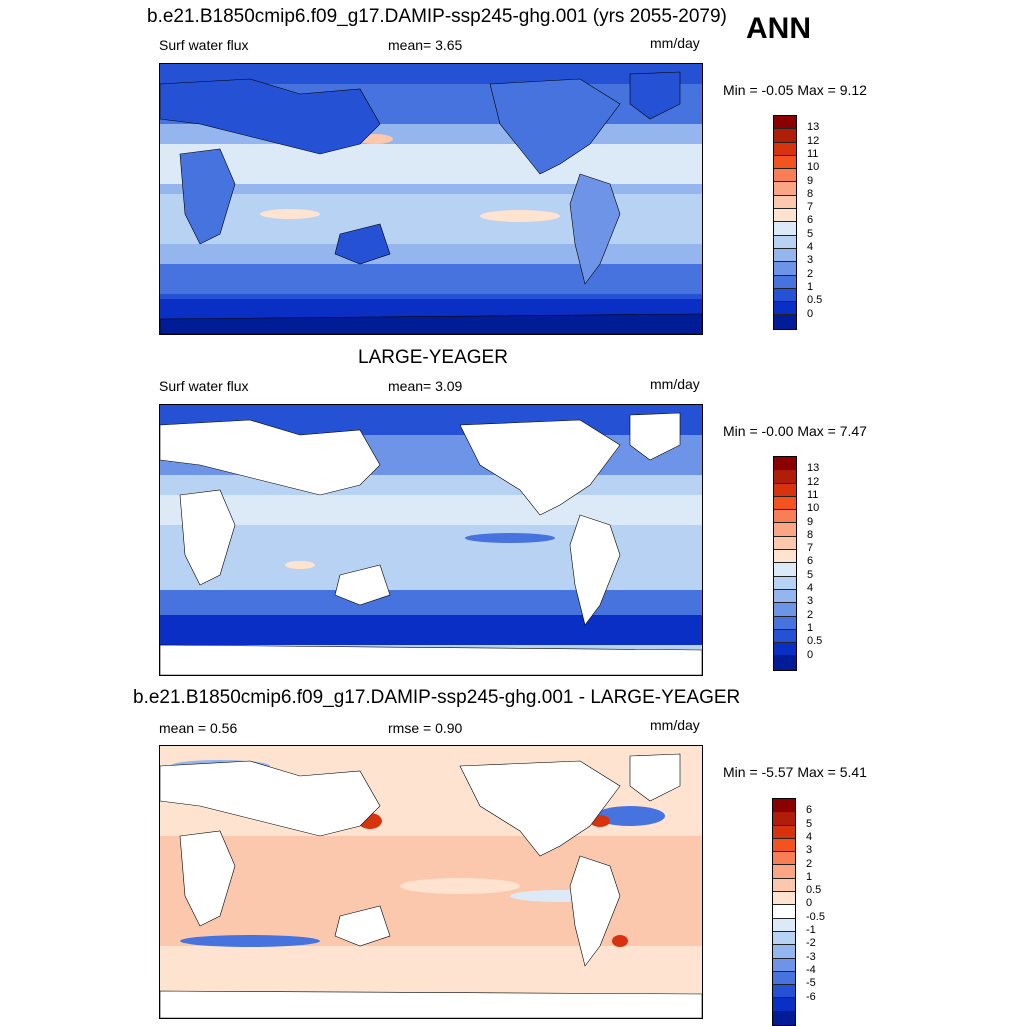 This screenshot has width=1024, height=1026. I want to click on colorbar-tick-label: -4, so click(811, 969).